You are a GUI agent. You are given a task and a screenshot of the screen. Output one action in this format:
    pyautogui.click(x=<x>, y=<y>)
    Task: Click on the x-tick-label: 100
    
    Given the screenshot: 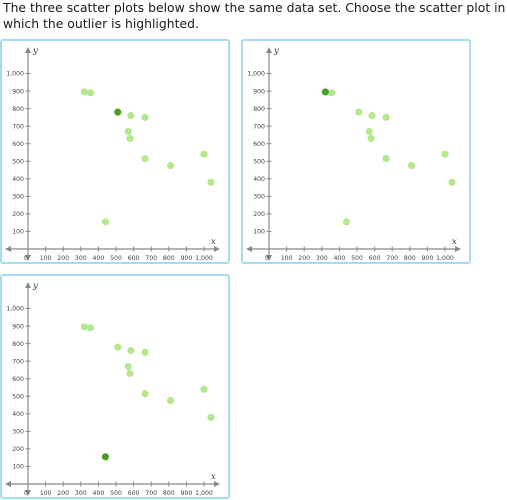 What is the action you would take?
    pyautogui.click(x=46, y=493)
    